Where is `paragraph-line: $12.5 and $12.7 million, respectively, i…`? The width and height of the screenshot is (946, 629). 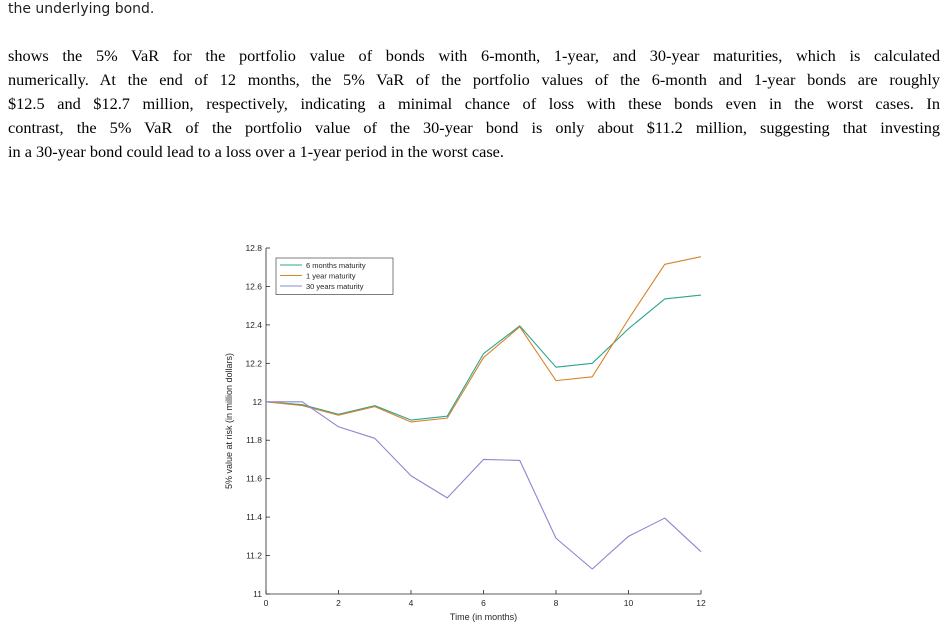
paragraph-line: $12.5 and $12.7 million, respectively, i… is located at coordinates (474, 103).